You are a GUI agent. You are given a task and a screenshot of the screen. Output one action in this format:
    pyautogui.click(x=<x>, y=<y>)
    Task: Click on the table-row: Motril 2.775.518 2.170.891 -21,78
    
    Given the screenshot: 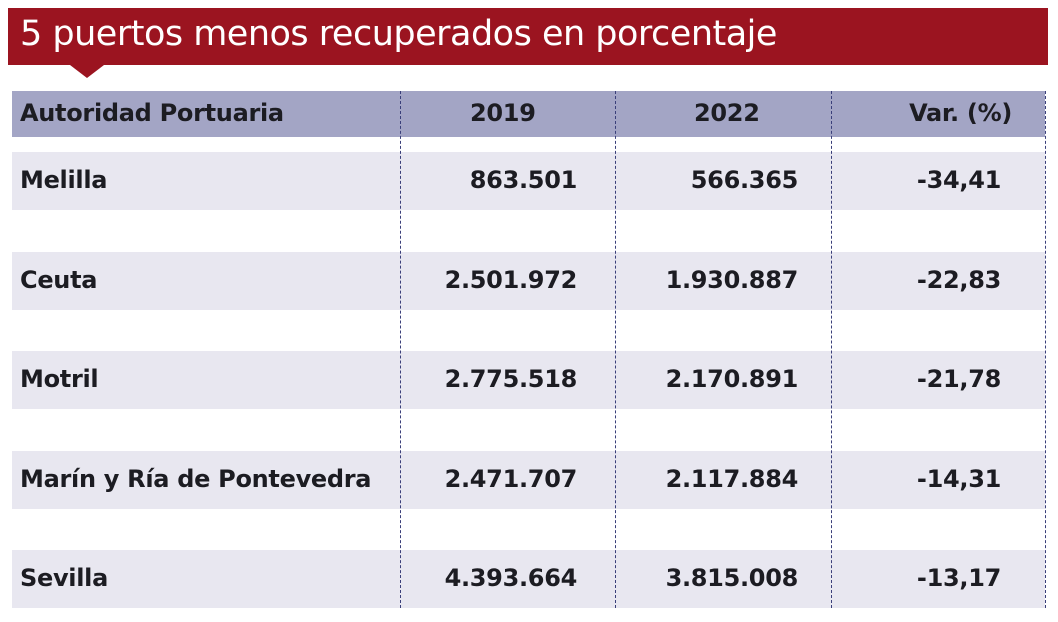 What is the action you would take?
    pyautogui.click(x=528, y=380)
    